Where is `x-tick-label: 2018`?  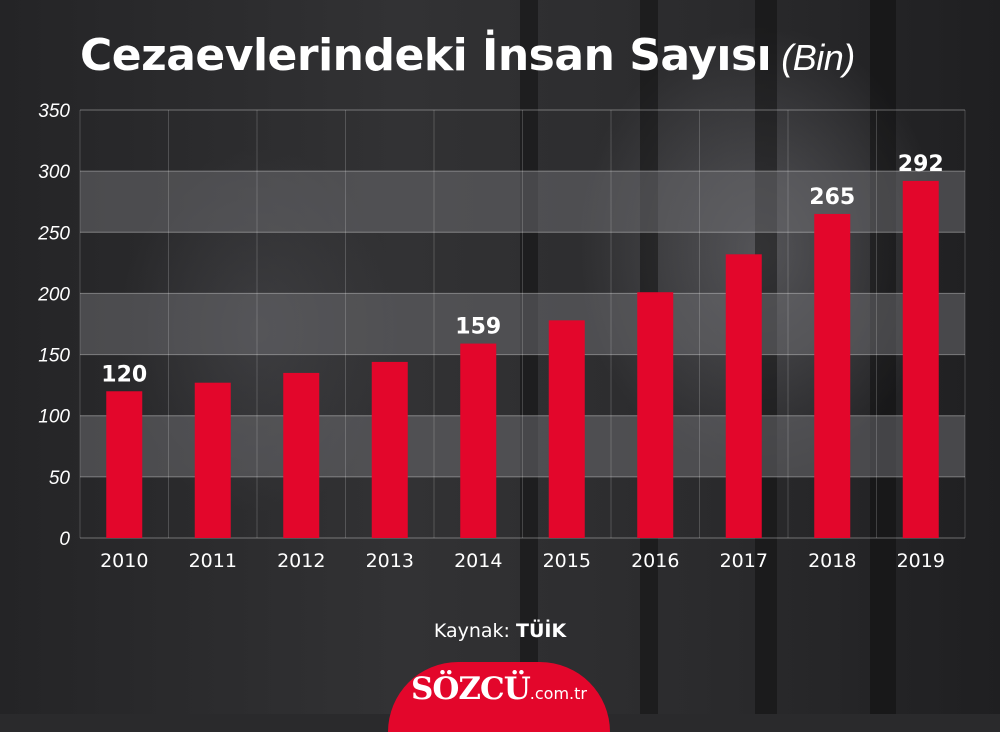
x-tick-label: 2018 is located at coordinates (832, 561).